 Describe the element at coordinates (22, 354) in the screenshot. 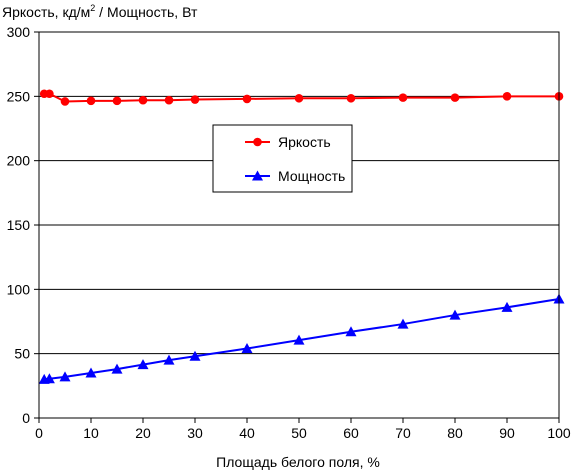

I see `y-tick-label: 50` at that location.